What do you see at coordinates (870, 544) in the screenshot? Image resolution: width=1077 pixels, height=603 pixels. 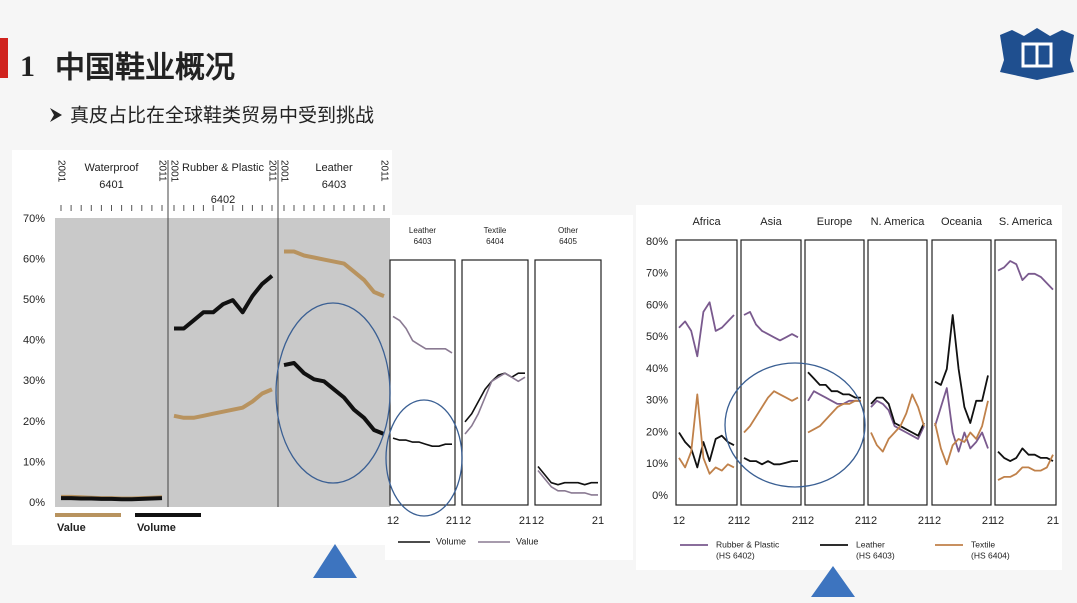 I see `legend-label: Leather` at bounding box center [870, 544].